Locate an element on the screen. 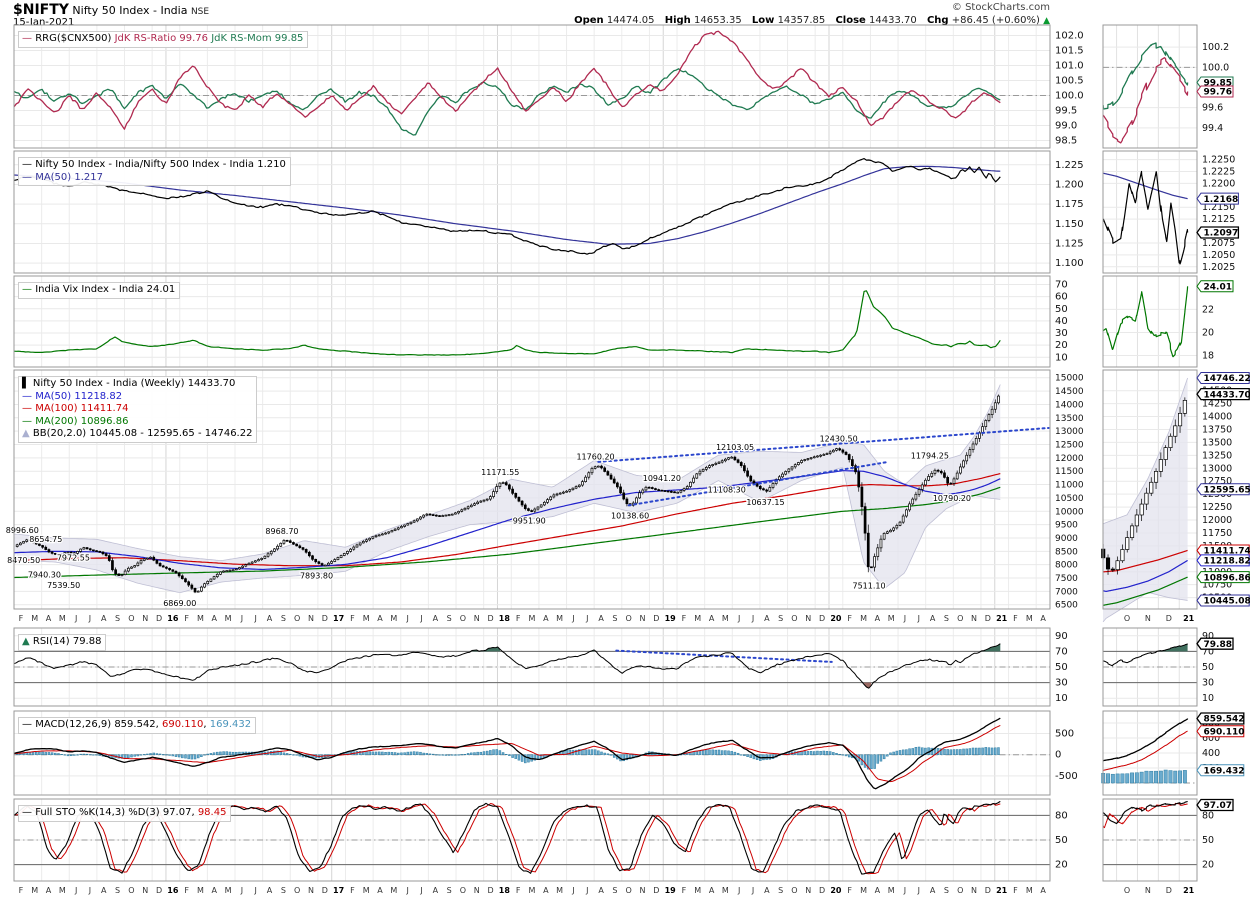  svg-text: 11218.82 is located at coordinates (1227, 562).